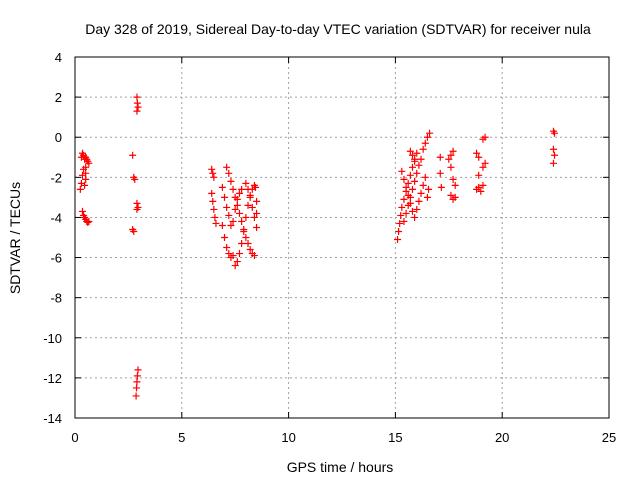  What do you see at coordinates (609, 437) in the screenshot?
I see `x-tick-label: 25` at bounding box center [609, 437].